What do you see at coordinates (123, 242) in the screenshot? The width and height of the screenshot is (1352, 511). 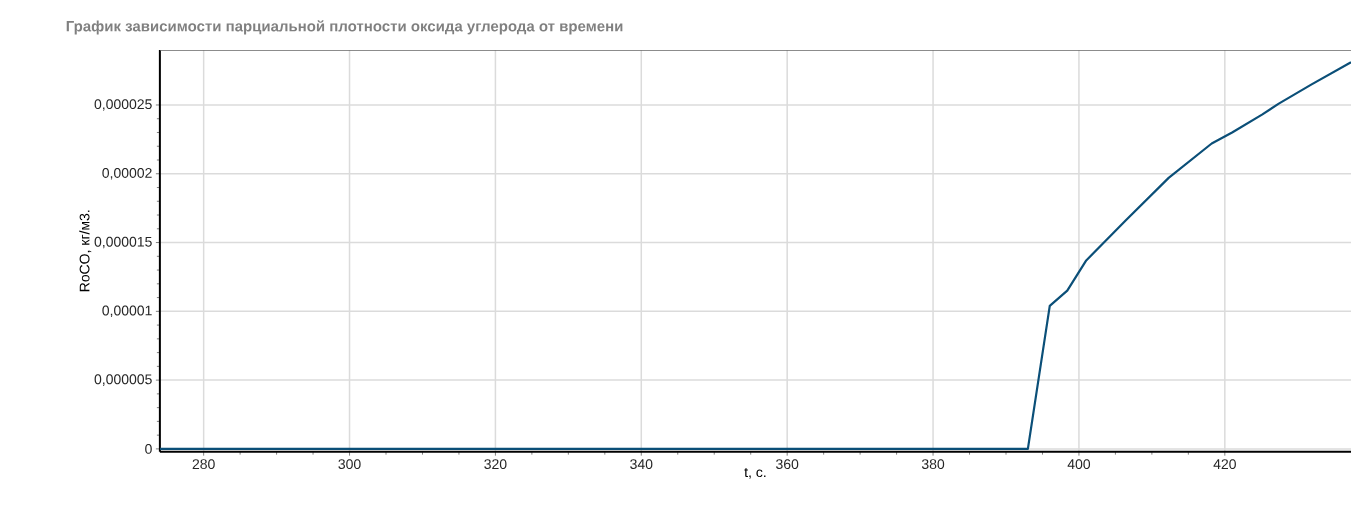 I see `y-tick-label: 0,000015` at bounding box center [123, 242].